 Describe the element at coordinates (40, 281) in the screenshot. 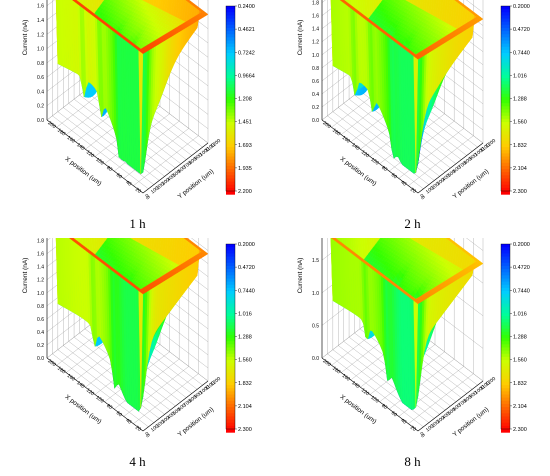

I see `z-tick-label: 1.2` at that location.